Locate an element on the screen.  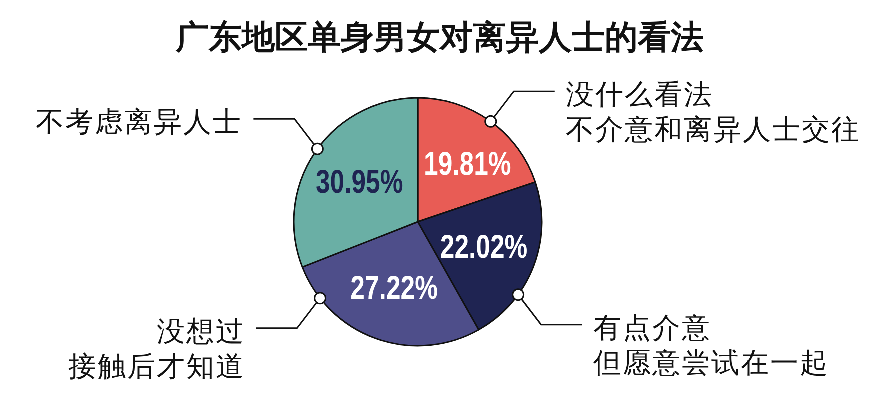
data-label: 22.02% is located at coordinates (484, 247).